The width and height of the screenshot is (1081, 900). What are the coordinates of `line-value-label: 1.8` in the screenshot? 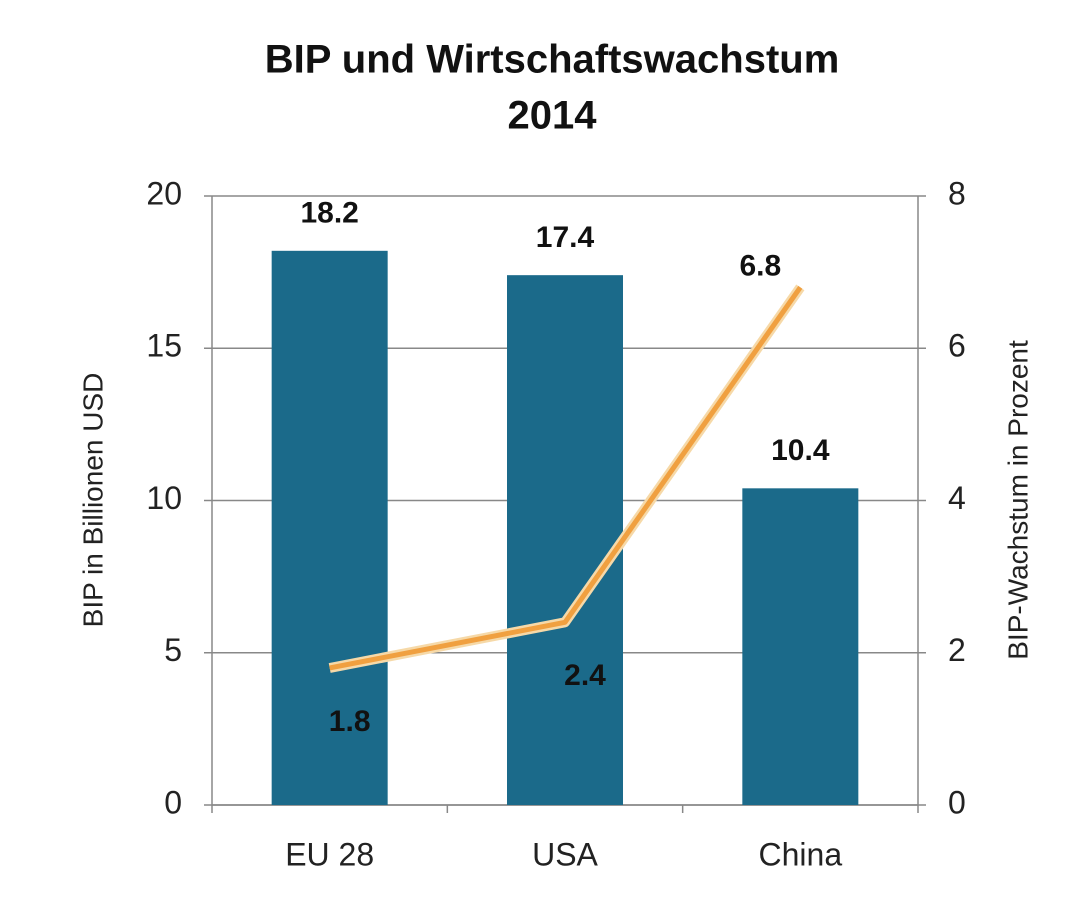 It's located at (350, 721).